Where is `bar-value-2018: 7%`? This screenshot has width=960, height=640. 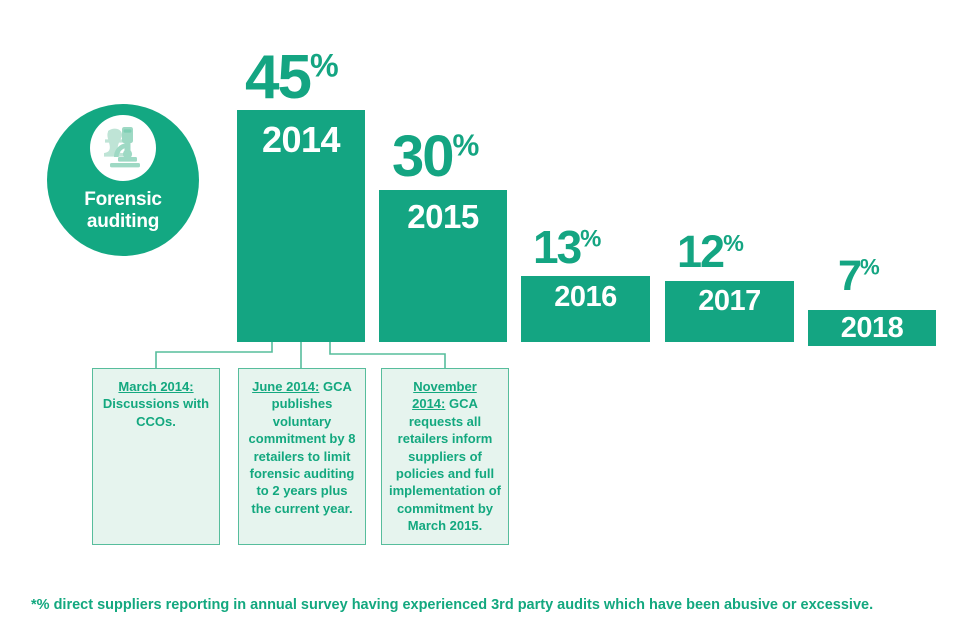
bar-value-2018: 7% is located at coordinates (859, 276).